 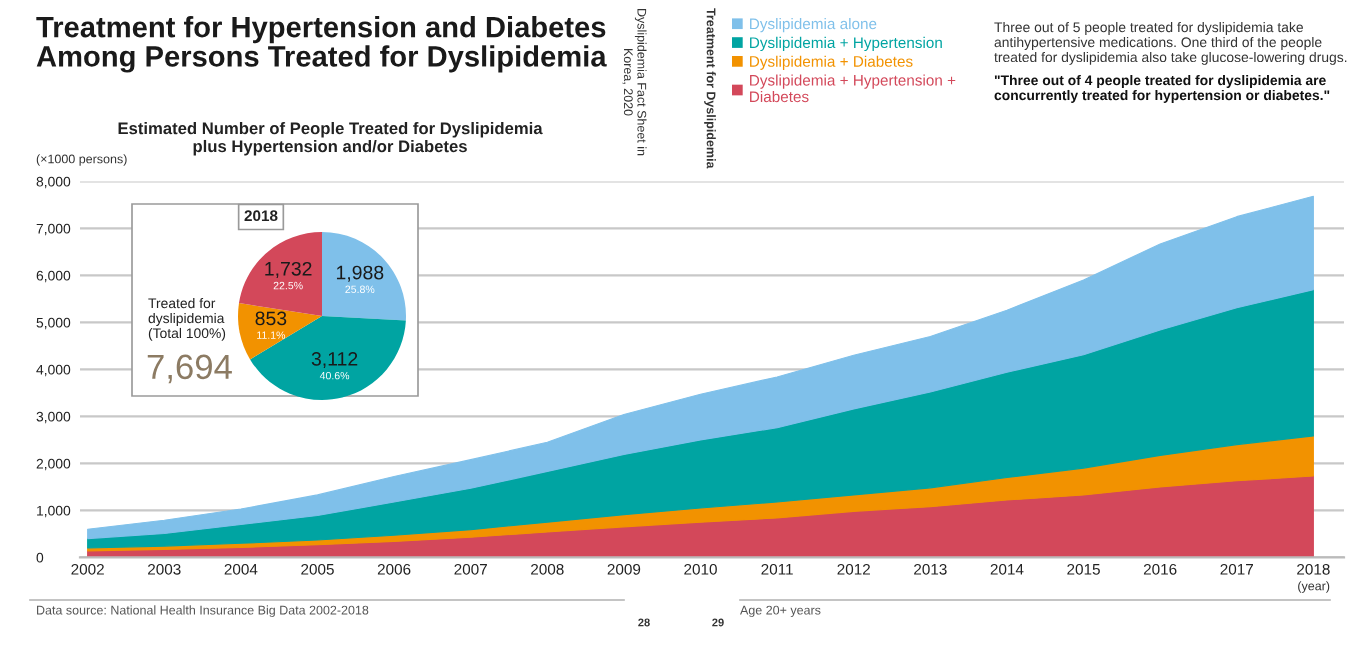 I want to click on pie-slice, so click(x=364, y=276).